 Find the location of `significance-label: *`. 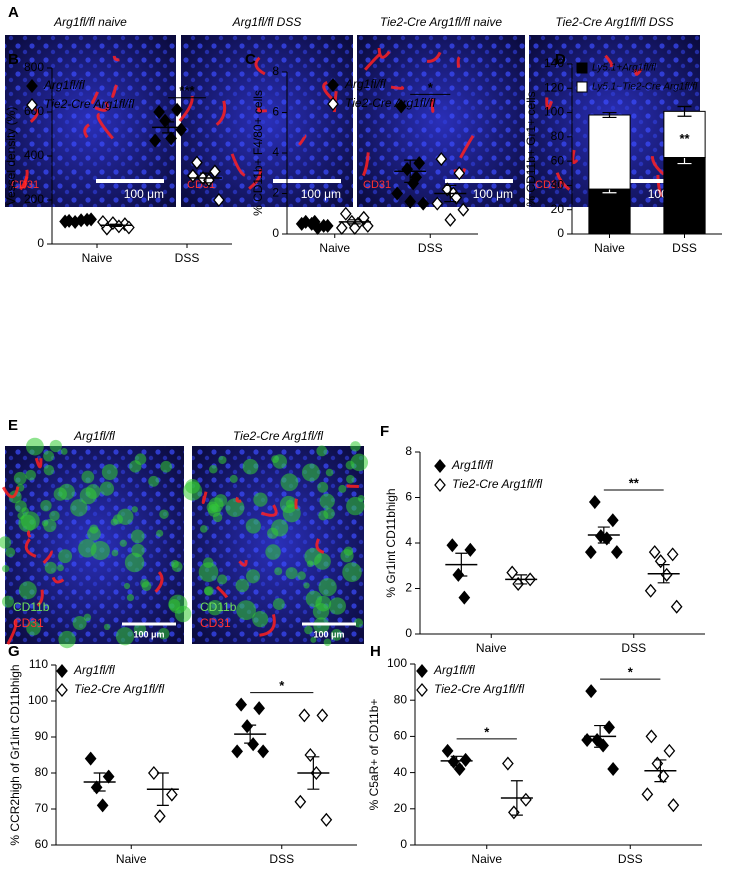

significance-label: * is located at coordinates (431, 87).